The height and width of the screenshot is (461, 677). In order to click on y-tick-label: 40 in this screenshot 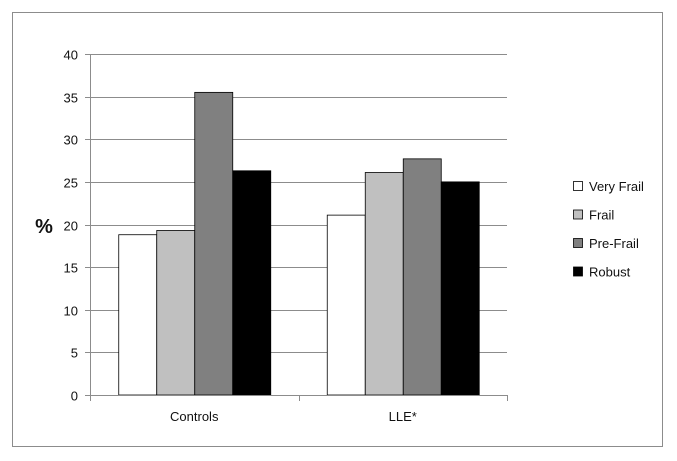, I will do `click(71, 55)`.